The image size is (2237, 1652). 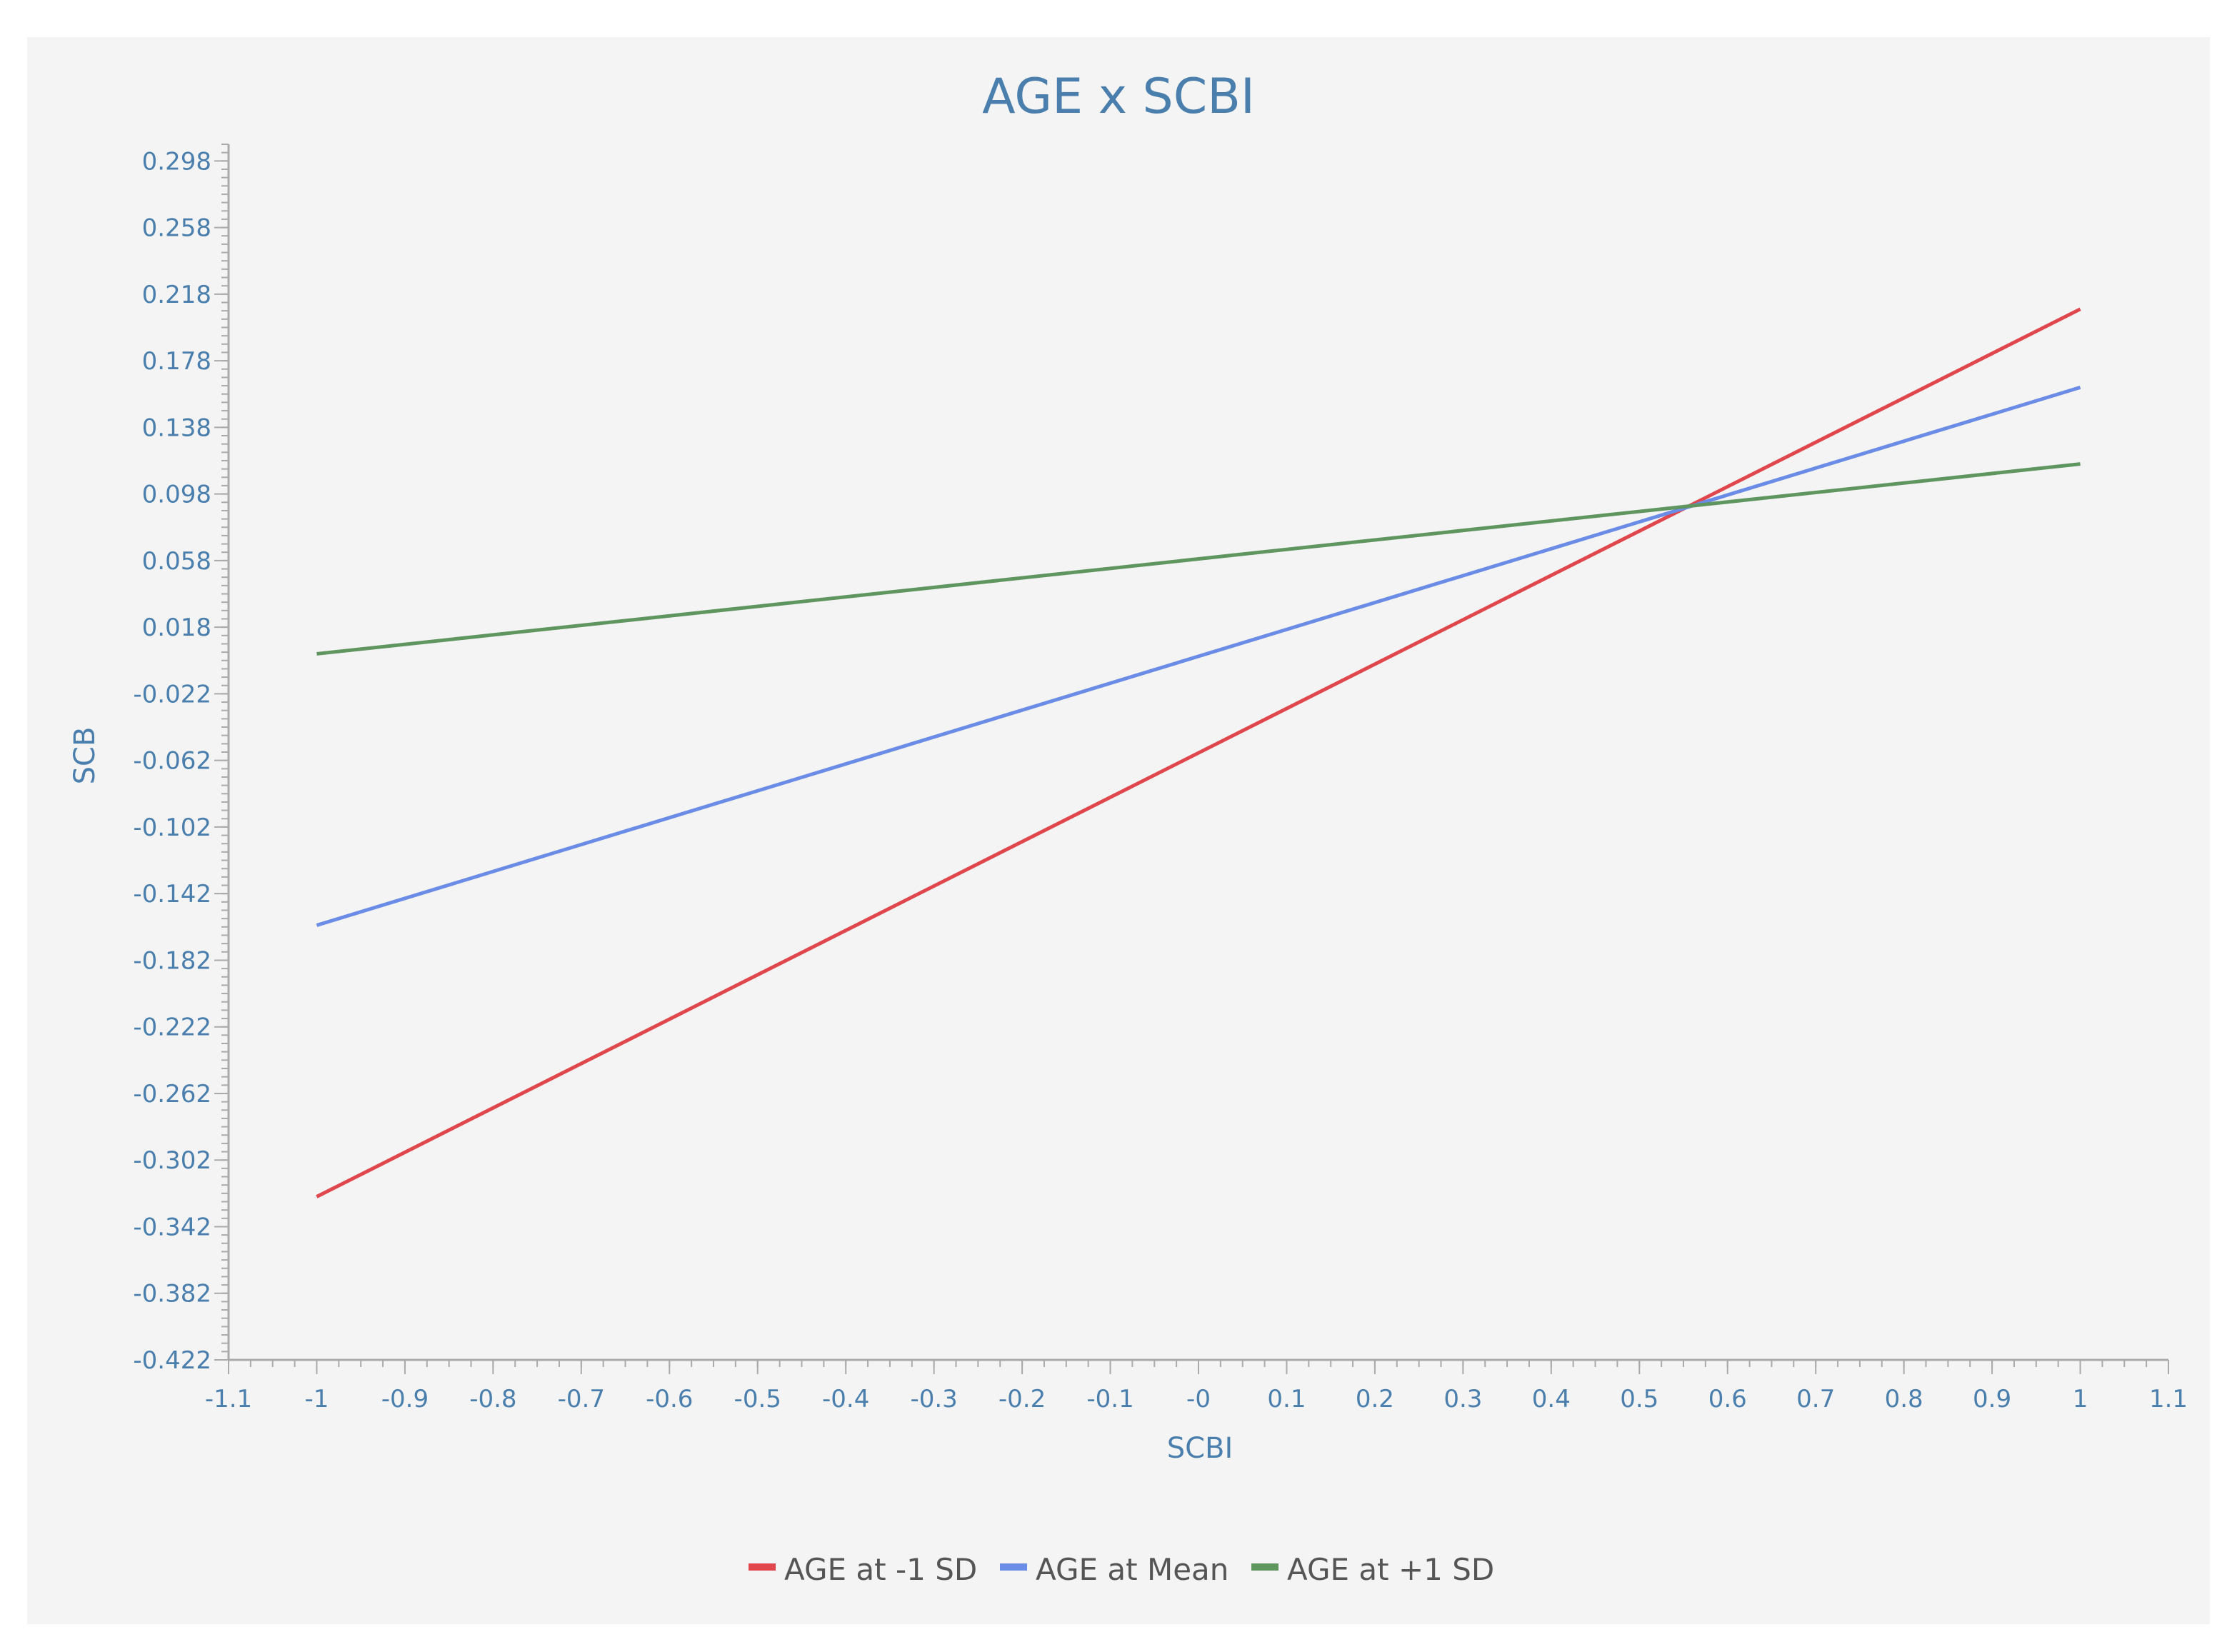 I want to click on x-tick-label: -0, so click(x=1198, y=1399).